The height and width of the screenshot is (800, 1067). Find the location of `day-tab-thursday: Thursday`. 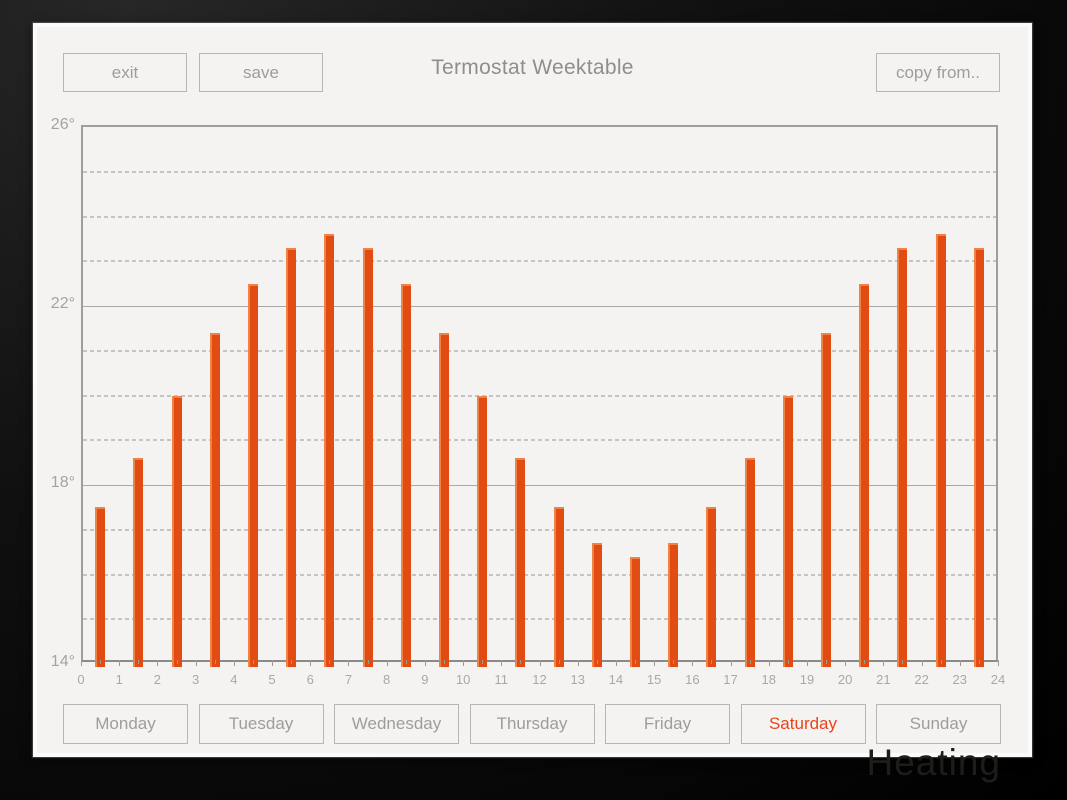

day-tab-thursday: Thursday is located at coordinates (532, 724).